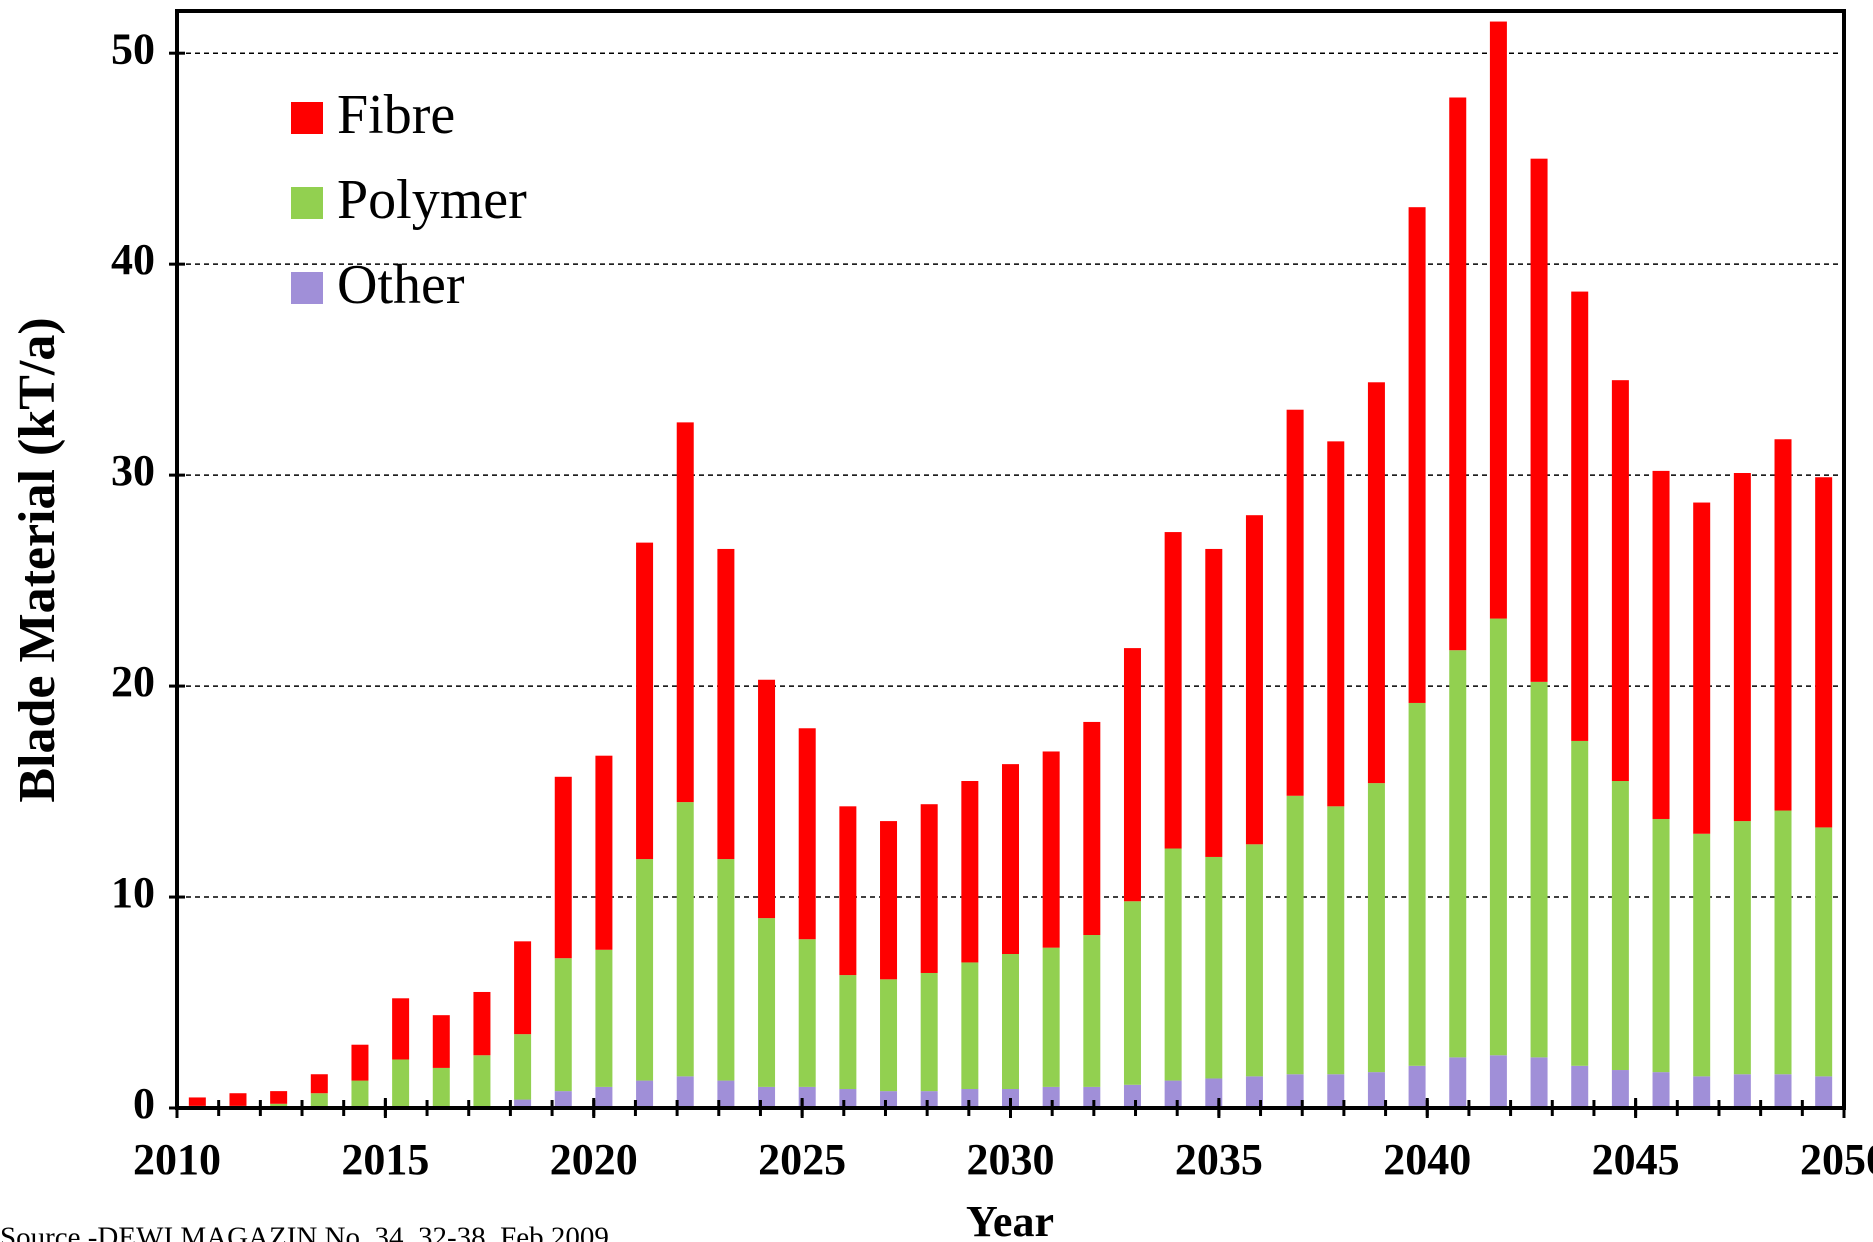 Image resolution: width=1873 pixels, height=1242 pixels. I want to click on y-tick-label: 20, so click(133, 681).